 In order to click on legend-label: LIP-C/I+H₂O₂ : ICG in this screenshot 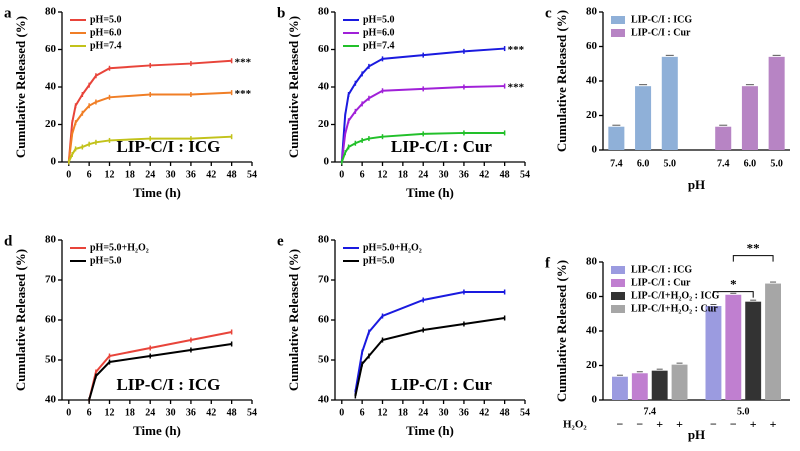, I will do `click(675, 295)`.